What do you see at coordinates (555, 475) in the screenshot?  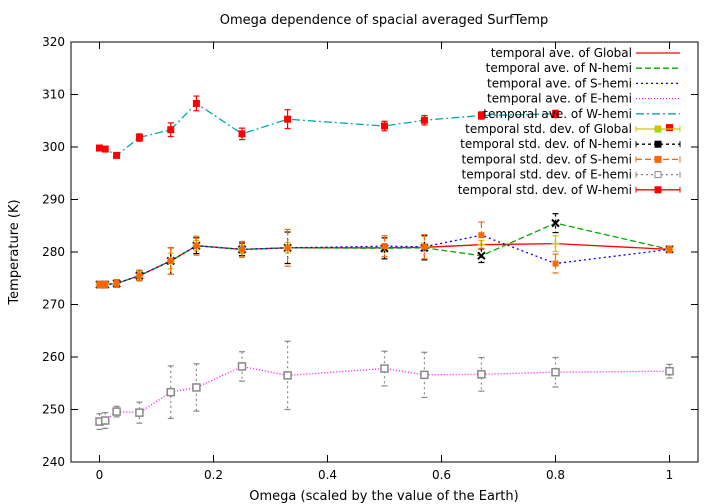 I see `x-tick-label: 0.8` at bounding box center [555, 475].